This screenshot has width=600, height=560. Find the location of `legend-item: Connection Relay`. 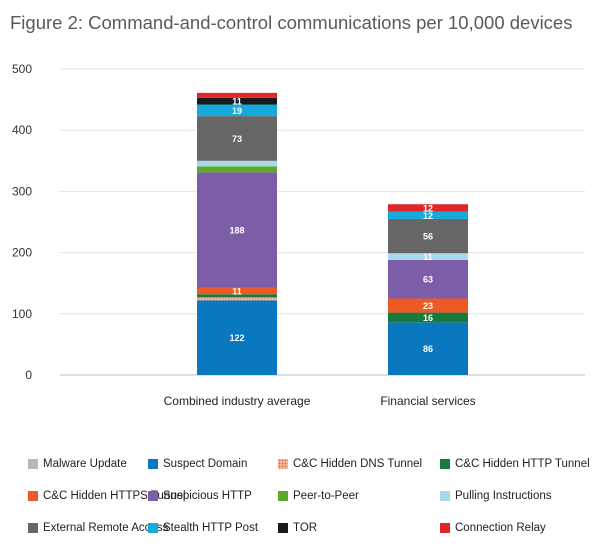

legend-item: Connection Relay is located at coordinates (493, 528).